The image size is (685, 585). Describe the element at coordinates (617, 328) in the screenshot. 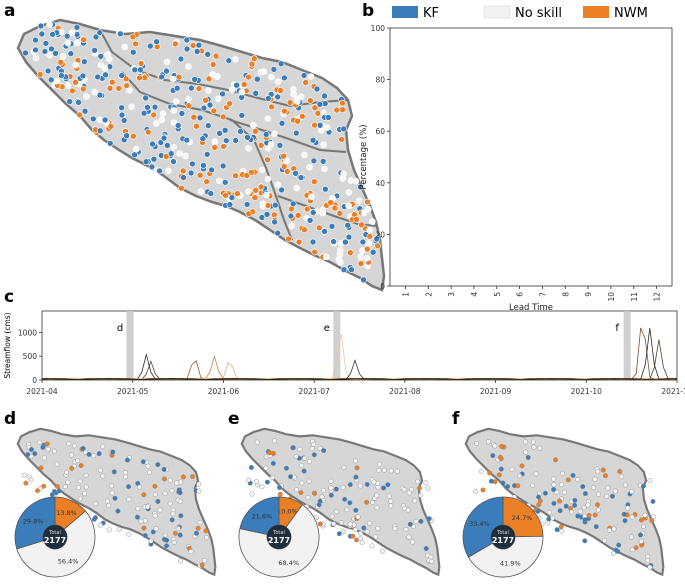

I see `event-marker-label: f` at that location.